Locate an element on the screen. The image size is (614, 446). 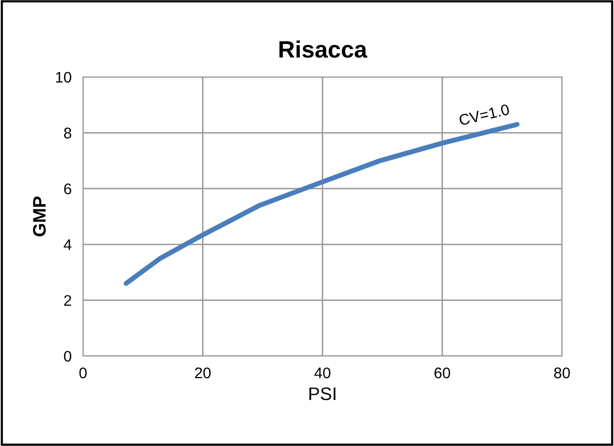
y-tick-label: 4 is located at coordinates (68, 244).